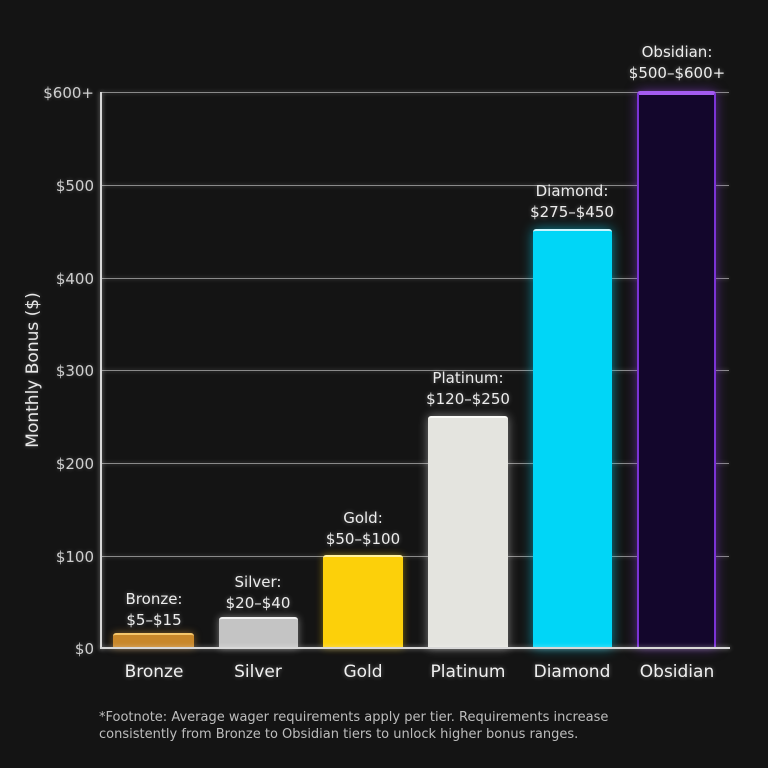  Describe the element at coordinates (363, 529) in the screenshot. I see `annotation-gold: Gold: $50–$100` at that location.